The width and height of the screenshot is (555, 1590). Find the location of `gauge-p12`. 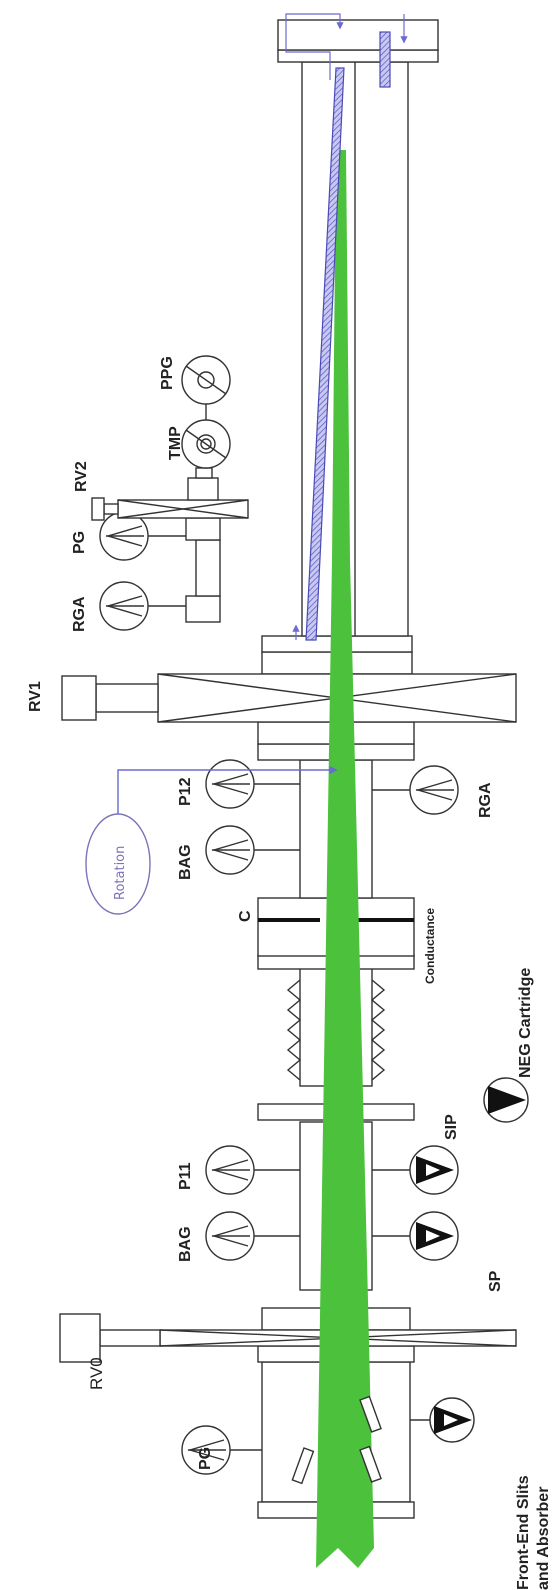

gauge-p12 is located at coordinates (252, 784).